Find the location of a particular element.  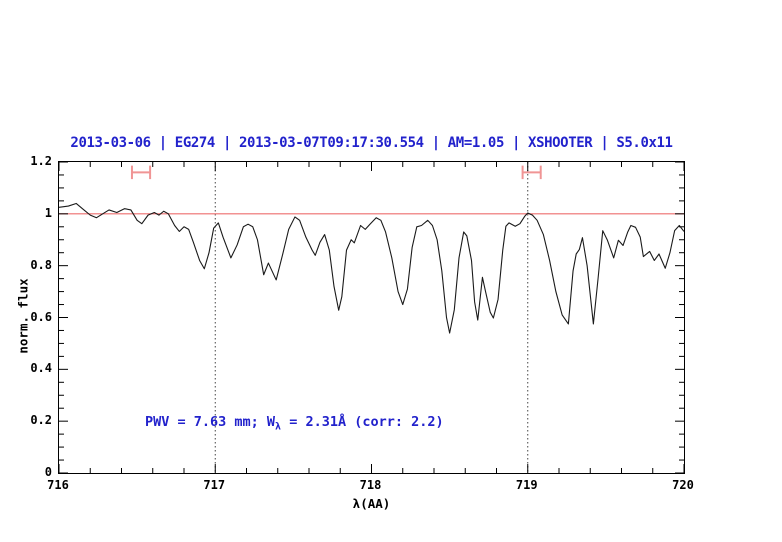

y-tick-label: 0.6 is located at coordinates (41, 316).